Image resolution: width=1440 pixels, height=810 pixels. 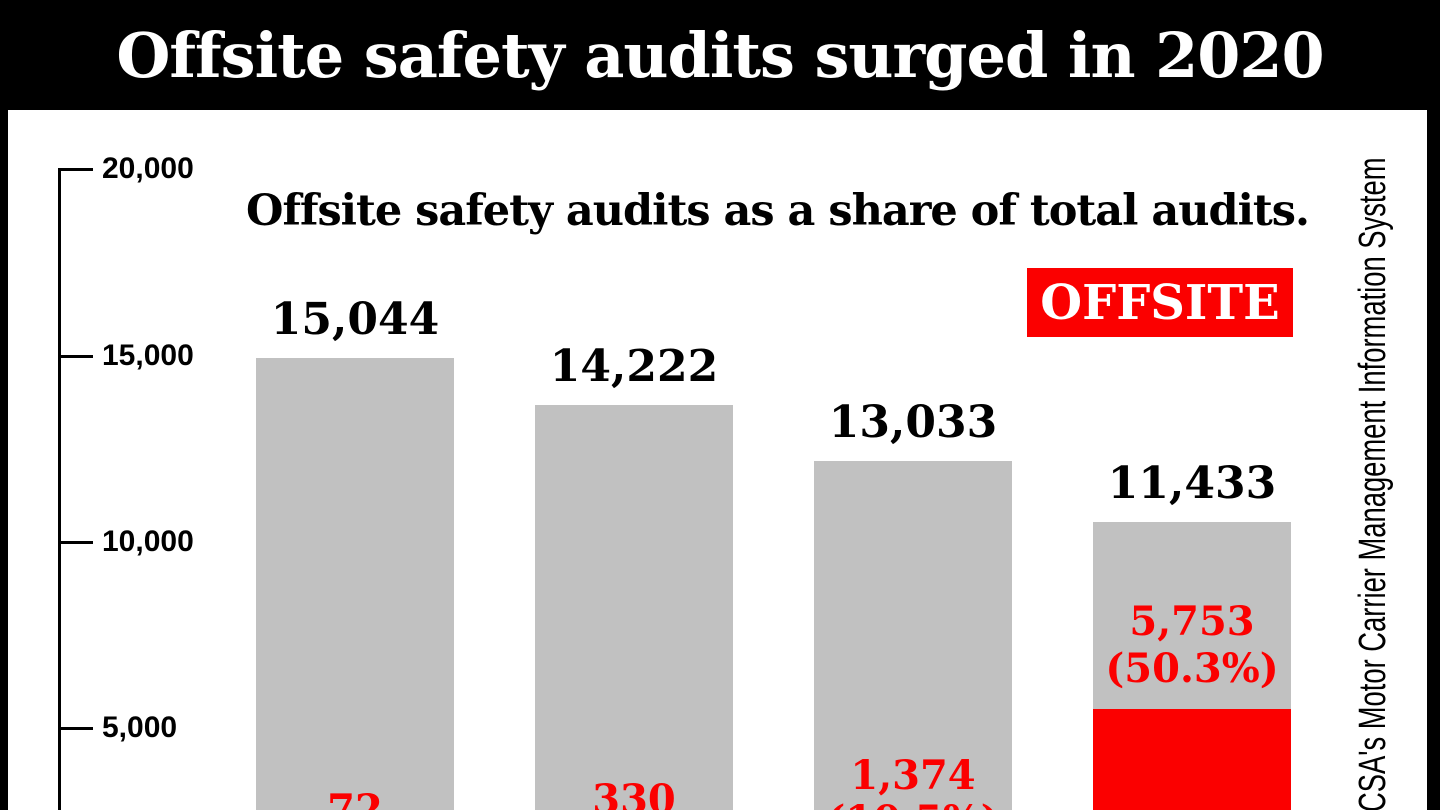 What do you see at coordinates (140, 727) in the screenshot?
I see `y-tick-label: 5,000` at bounding box center [140, 727].